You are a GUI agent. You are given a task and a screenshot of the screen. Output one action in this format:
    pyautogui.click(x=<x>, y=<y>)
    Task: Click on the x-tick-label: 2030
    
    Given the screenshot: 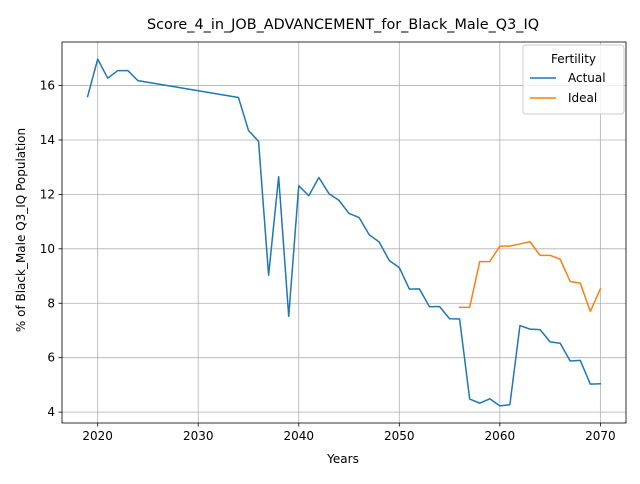 What is the action you would take?
    pyautogui.click(x=198, y=436)
    